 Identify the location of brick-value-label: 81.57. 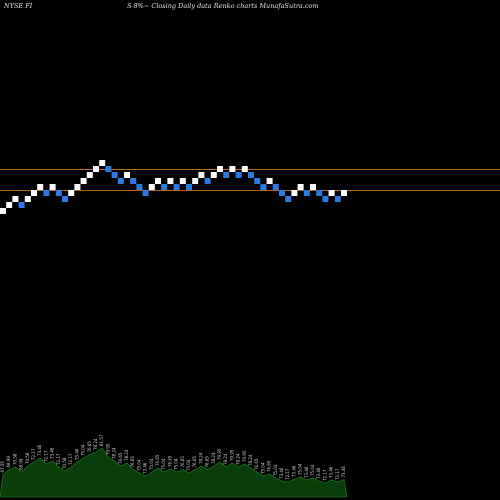
(101, 440).